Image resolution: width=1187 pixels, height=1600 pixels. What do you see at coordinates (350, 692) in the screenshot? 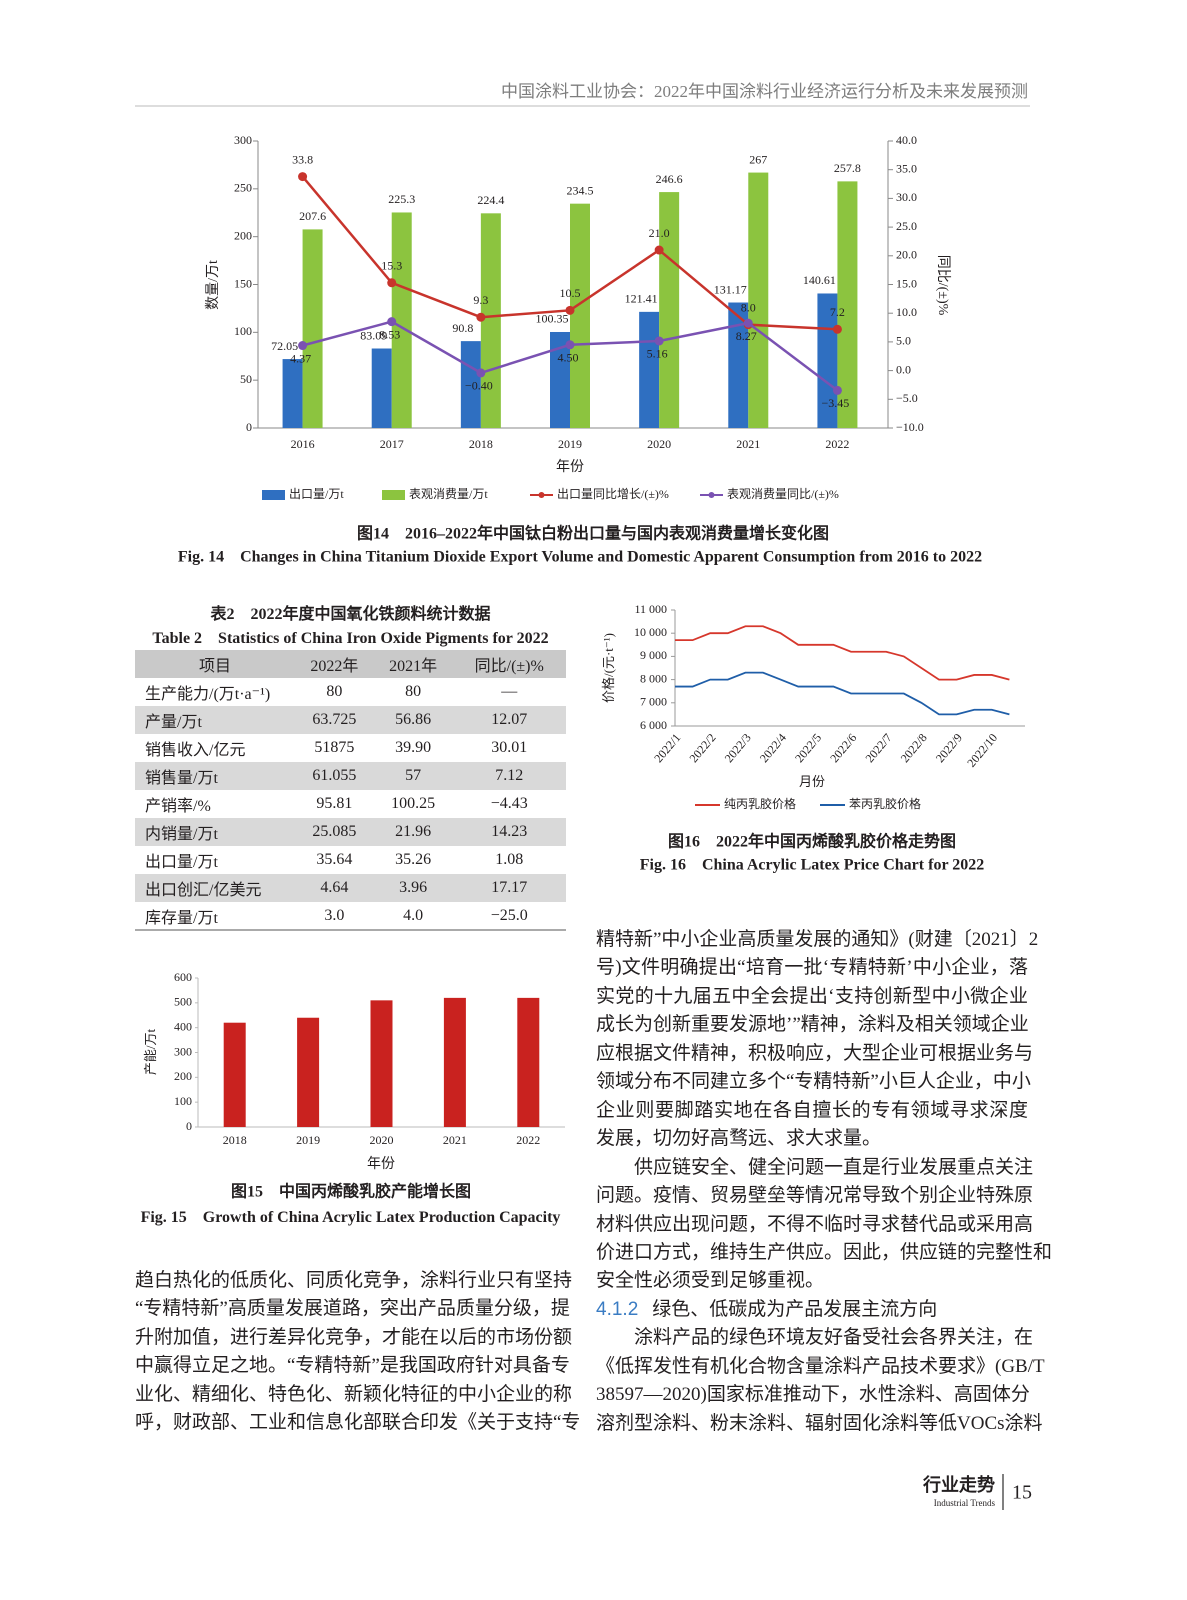
I see `table-row: 生产能力/(万t·a⁻¹) 80 80 —` at bounding box center [350, 692].